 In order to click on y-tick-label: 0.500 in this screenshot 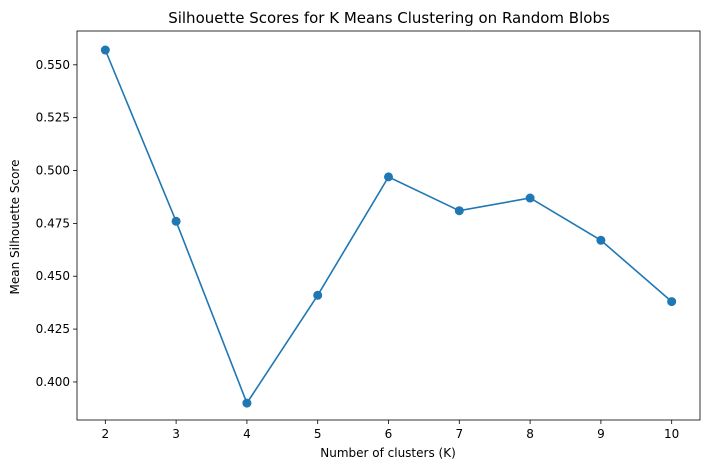, I will do `click(53, 171)`.